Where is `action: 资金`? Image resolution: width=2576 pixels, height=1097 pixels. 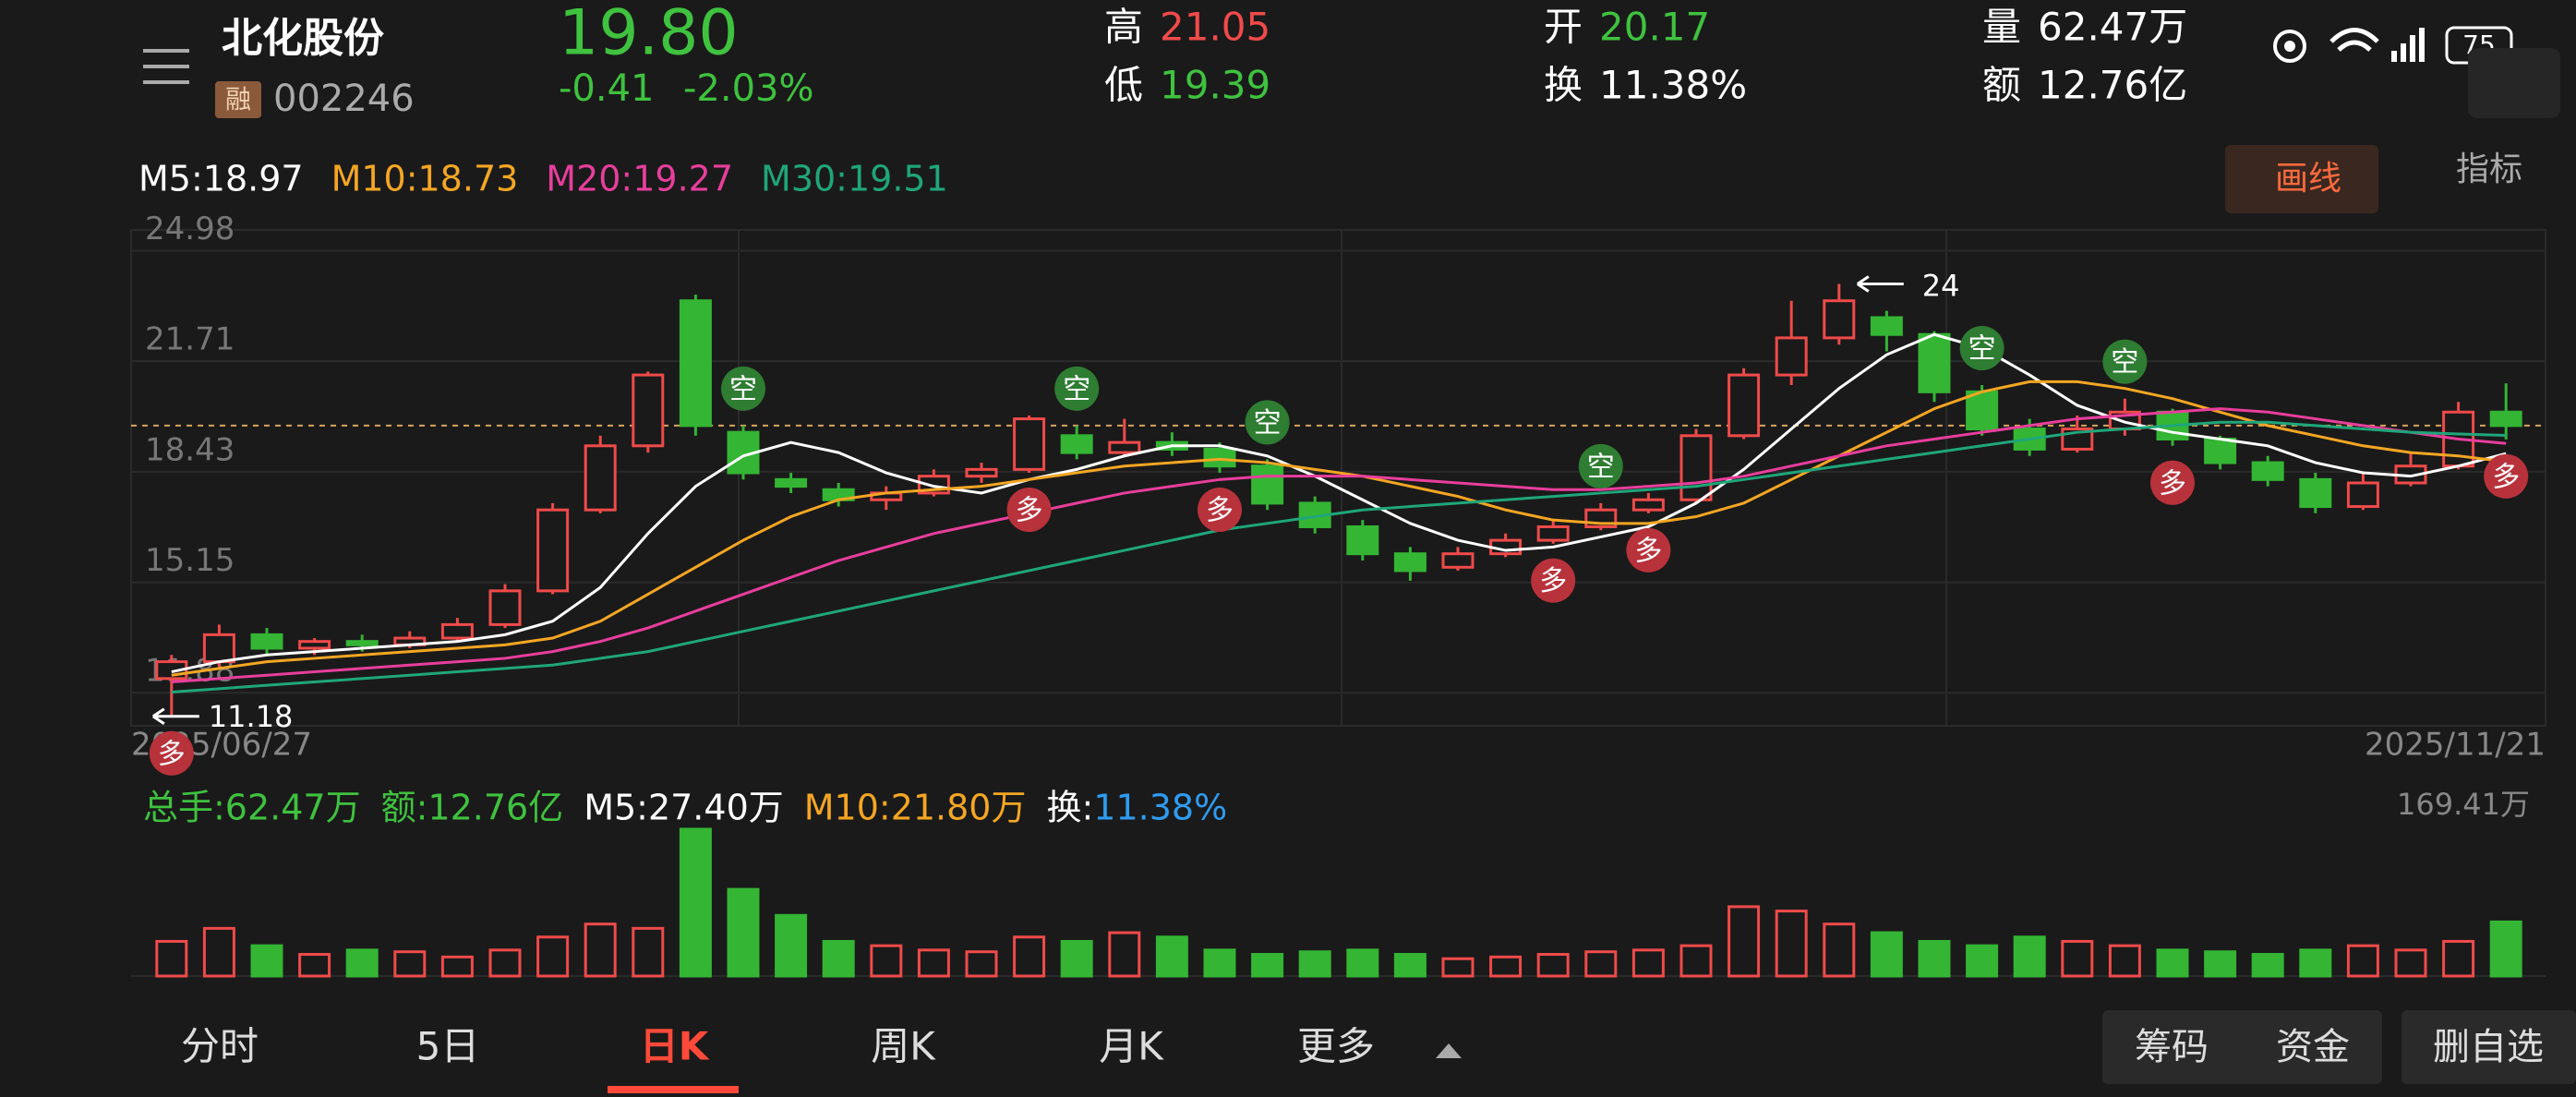 action: 资金 is located at coordinates (2313, 1047).